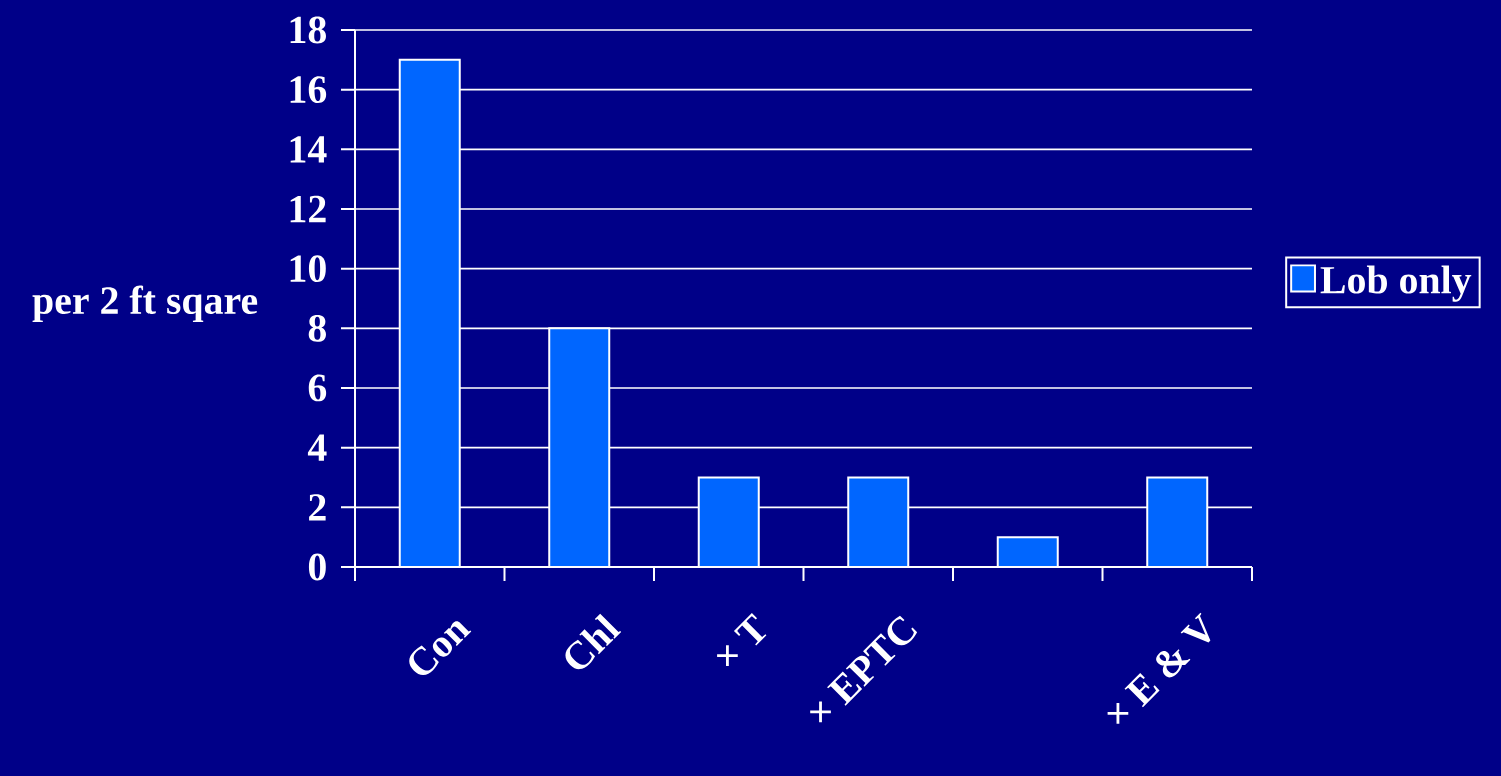  I want to click on legend-label: Lob only, so click(1396, 283).